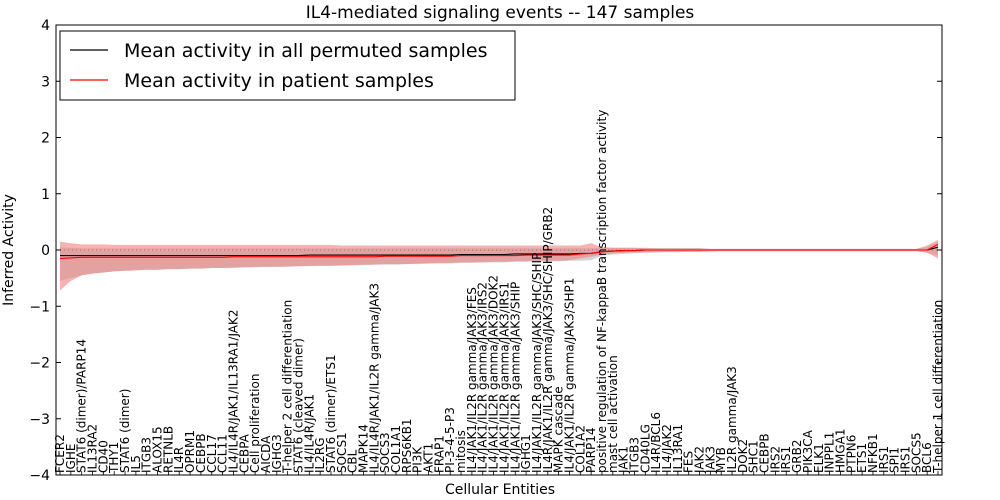 The image size is (1000, 500). I want to click on x-category-label: CD40, so click(103, 456).